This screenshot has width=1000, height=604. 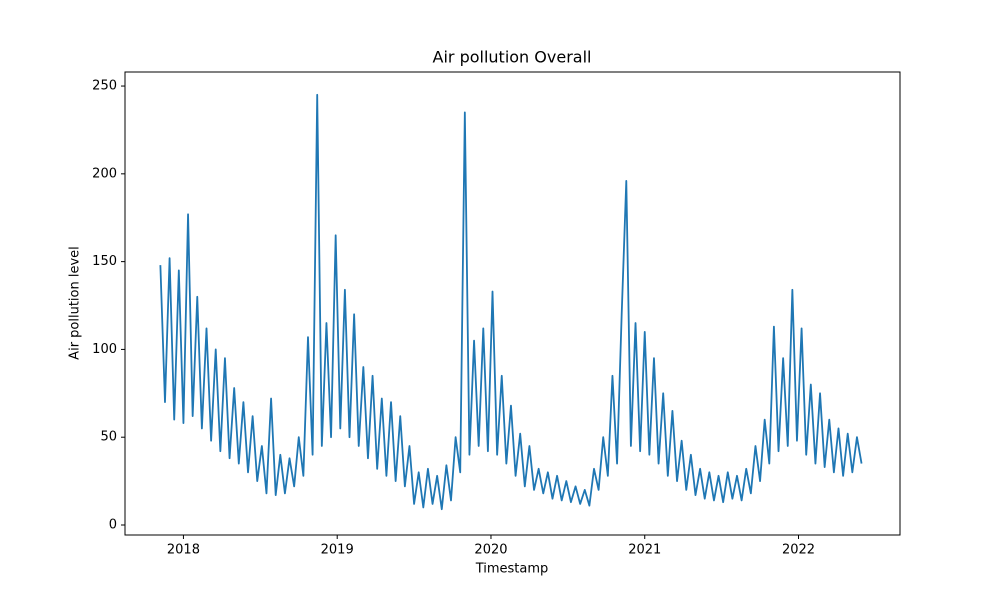 What do you see at coordinates (113, 524) in the screenshot?
I see `y-tick-label: 0` at bounding box center [113, 524].